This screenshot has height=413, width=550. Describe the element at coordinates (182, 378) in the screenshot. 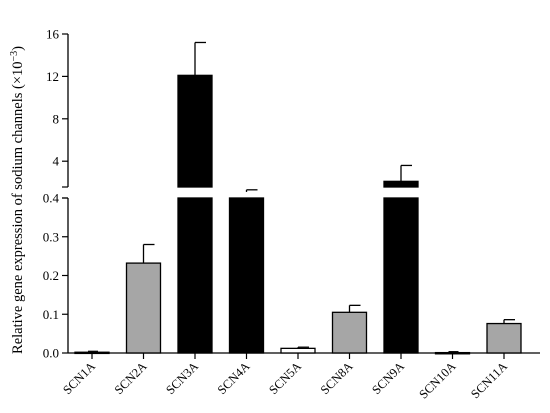

I see `x-category-label: SCN3A` at that location.